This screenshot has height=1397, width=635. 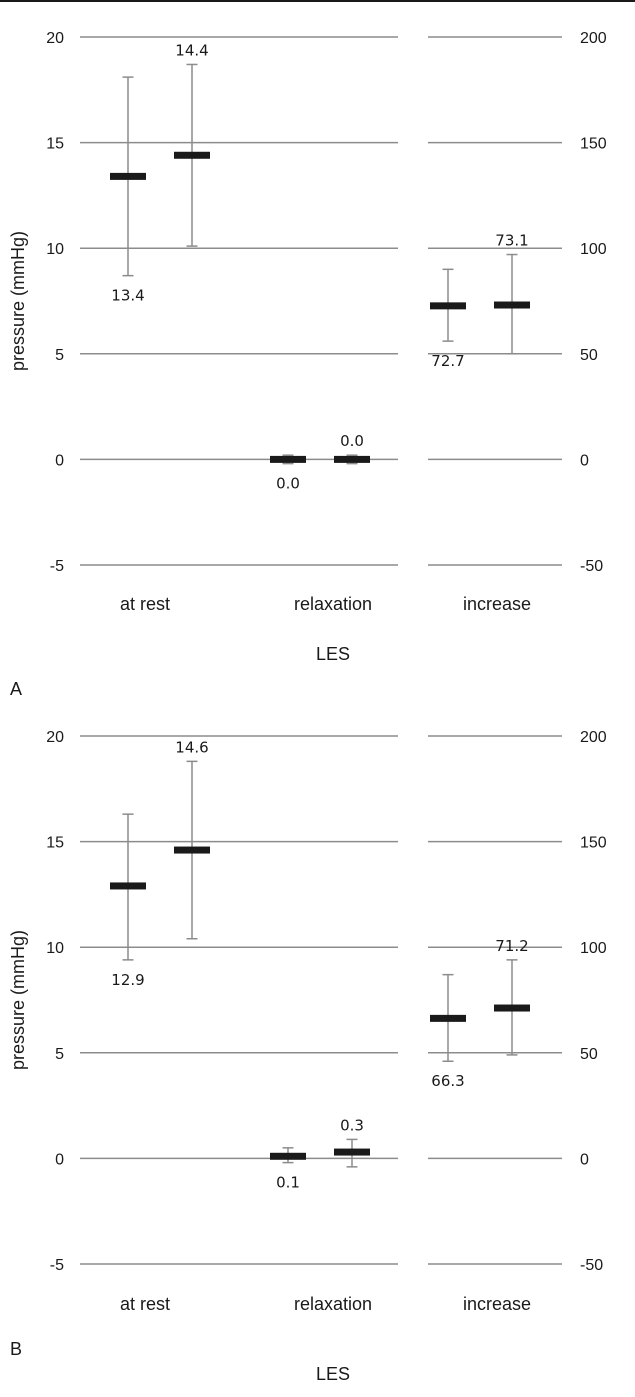 What do you see at coordinates (512, 293) in the screenshot?
I see `data-point: 73.1` at bounding box center [512, 293].